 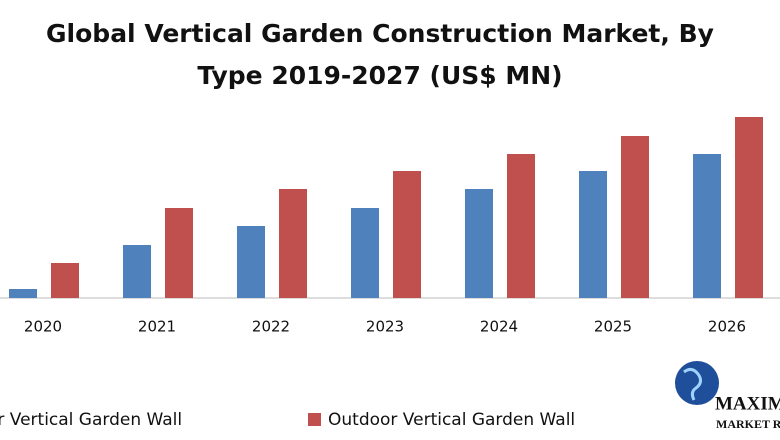 What do you see at coordinates (747, 403) in the screenshot?
I see `logo-text: MAXIMIZE` at bounding box center [747, 403].